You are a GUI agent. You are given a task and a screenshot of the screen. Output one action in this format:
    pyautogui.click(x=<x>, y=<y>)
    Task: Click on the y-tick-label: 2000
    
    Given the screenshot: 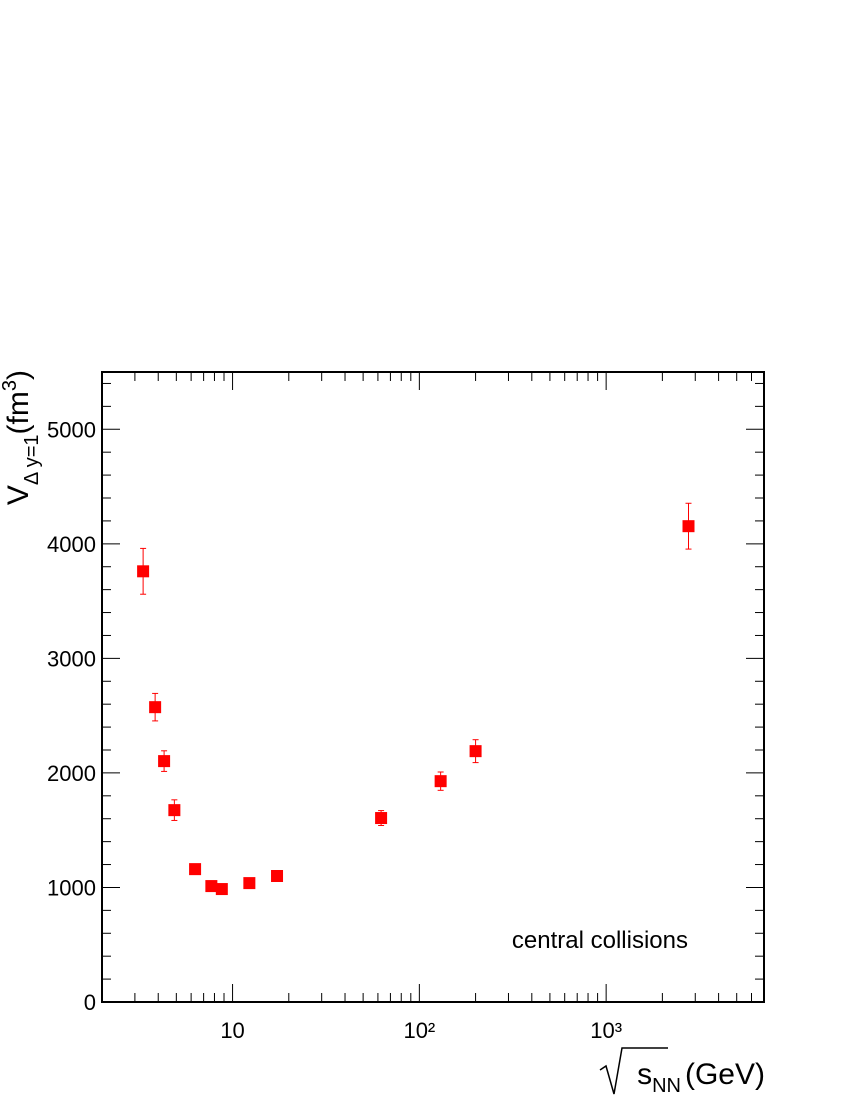 What is the action you would take?
    pyautogui.click(x=71, y=773)
    